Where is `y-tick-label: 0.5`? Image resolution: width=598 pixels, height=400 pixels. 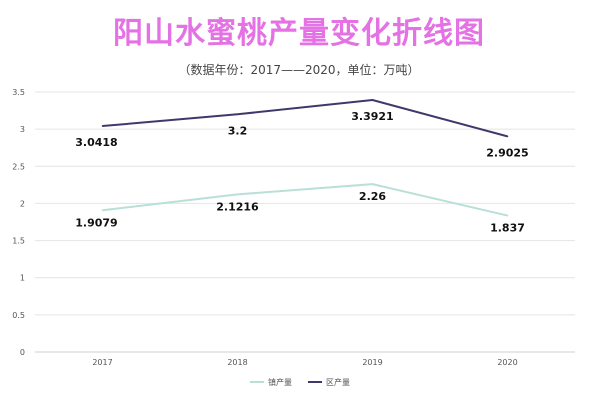 y-tick-label: 0.5 is located at coordinates (18, 315).